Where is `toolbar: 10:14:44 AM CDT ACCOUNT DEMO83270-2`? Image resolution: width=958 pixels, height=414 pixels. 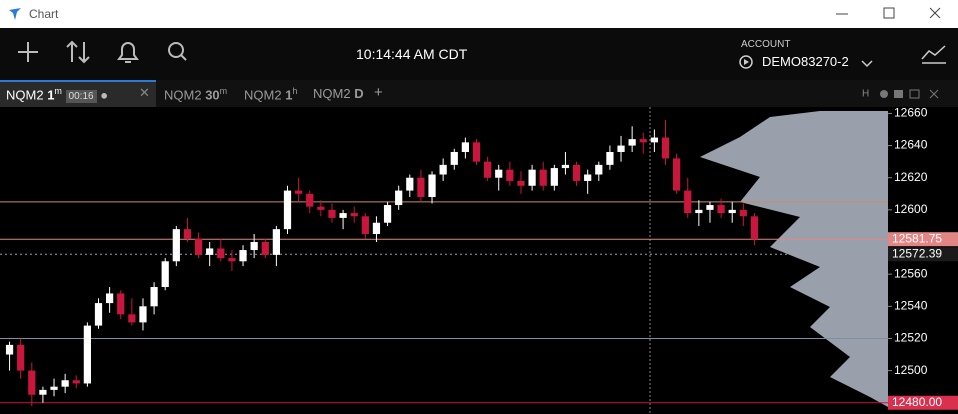 toolbar: 10:14:44 AM CDT ACCOUNT DEMO83270-2 is located at coordinates (479, 54).